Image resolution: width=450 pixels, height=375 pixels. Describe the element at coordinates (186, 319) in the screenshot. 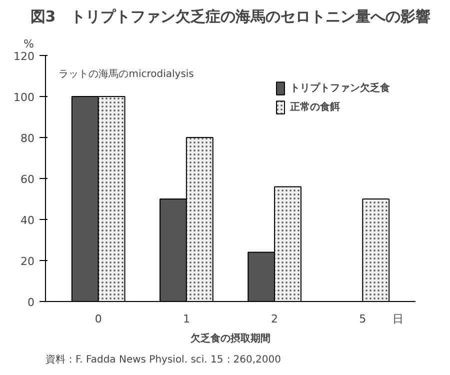

I see `x-tick-label: 1` at that location.